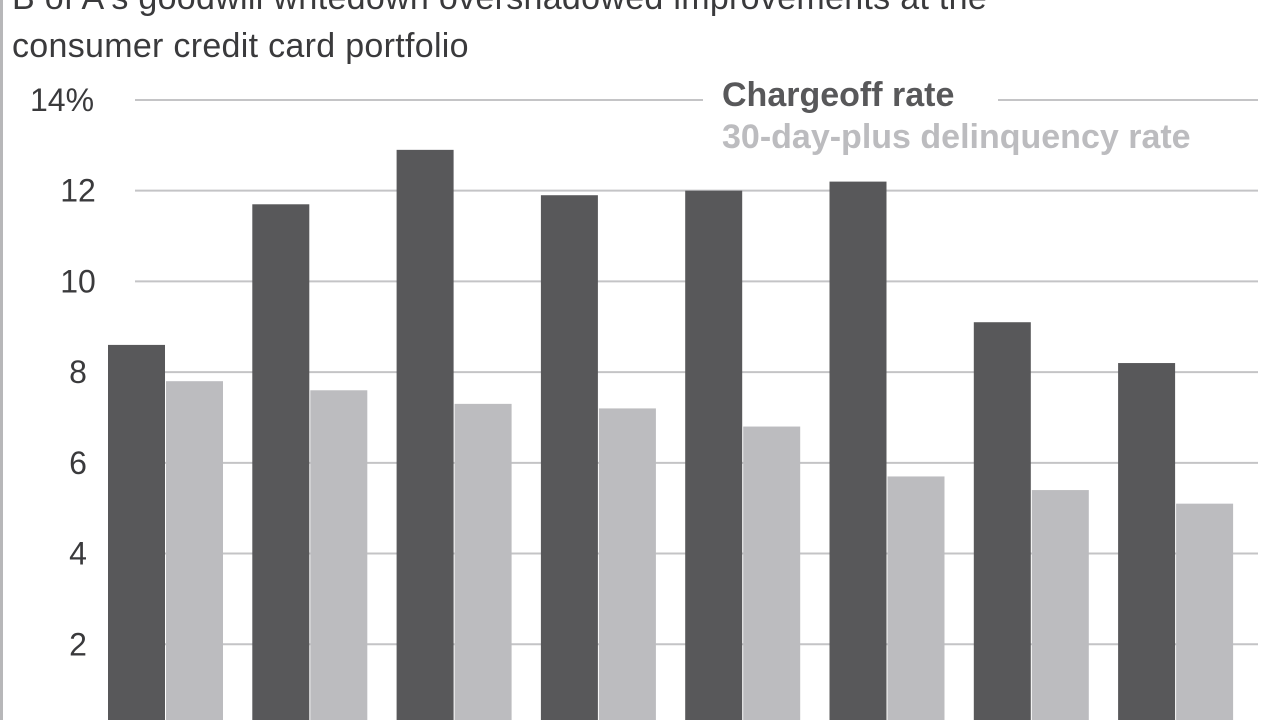  Describe the element at coordinates (63, 372) in the screenshot. I see `y-axis-ticks: 2 4 6 8 10 12 14%` at that location.